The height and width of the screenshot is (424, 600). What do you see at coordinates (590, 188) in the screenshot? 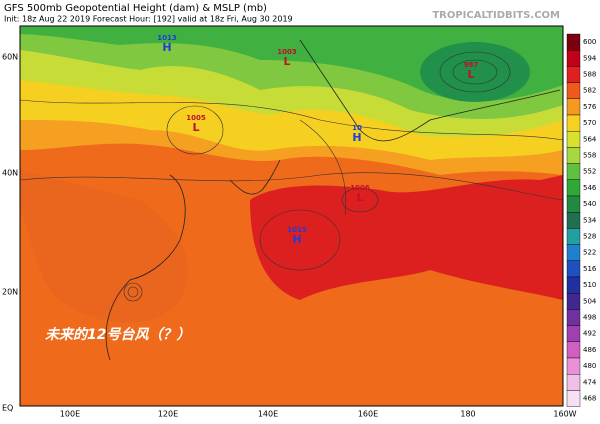
I see `colorbar-label: 546` at bounding box center [590, 188].